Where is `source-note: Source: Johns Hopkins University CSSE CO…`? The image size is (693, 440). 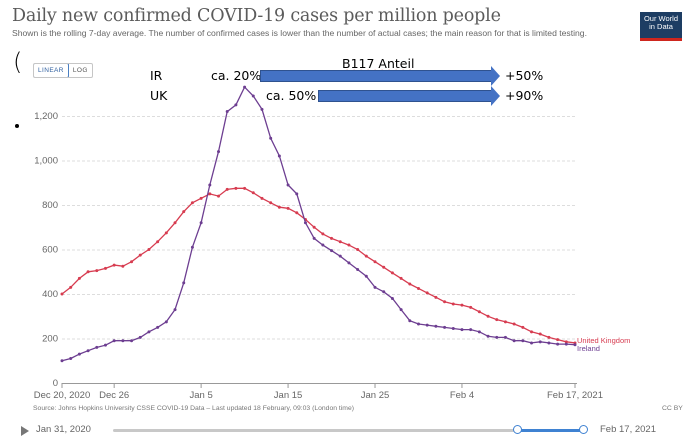 source-note: Source: Johns Hopkins University CSSE CO… is located at coordinates (194, 408).